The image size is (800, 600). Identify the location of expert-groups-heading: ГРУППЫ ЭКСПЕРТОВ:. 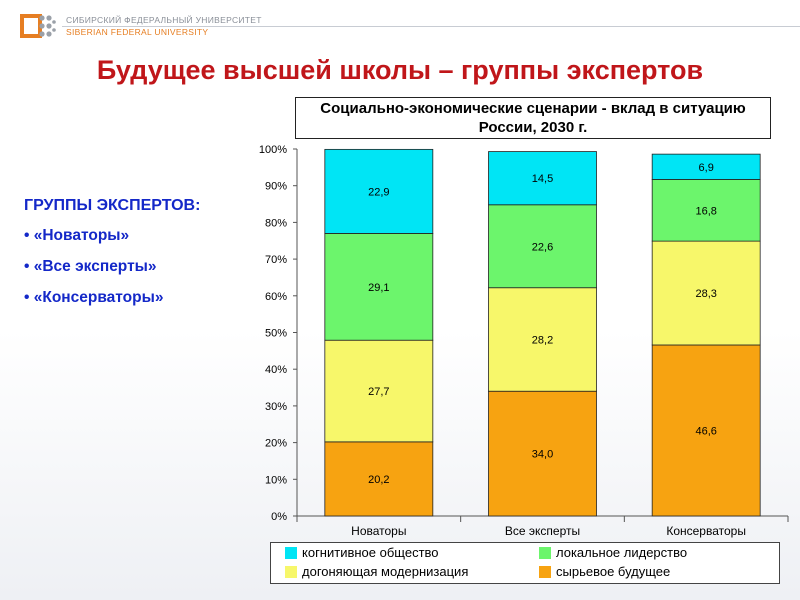
(112, 205).